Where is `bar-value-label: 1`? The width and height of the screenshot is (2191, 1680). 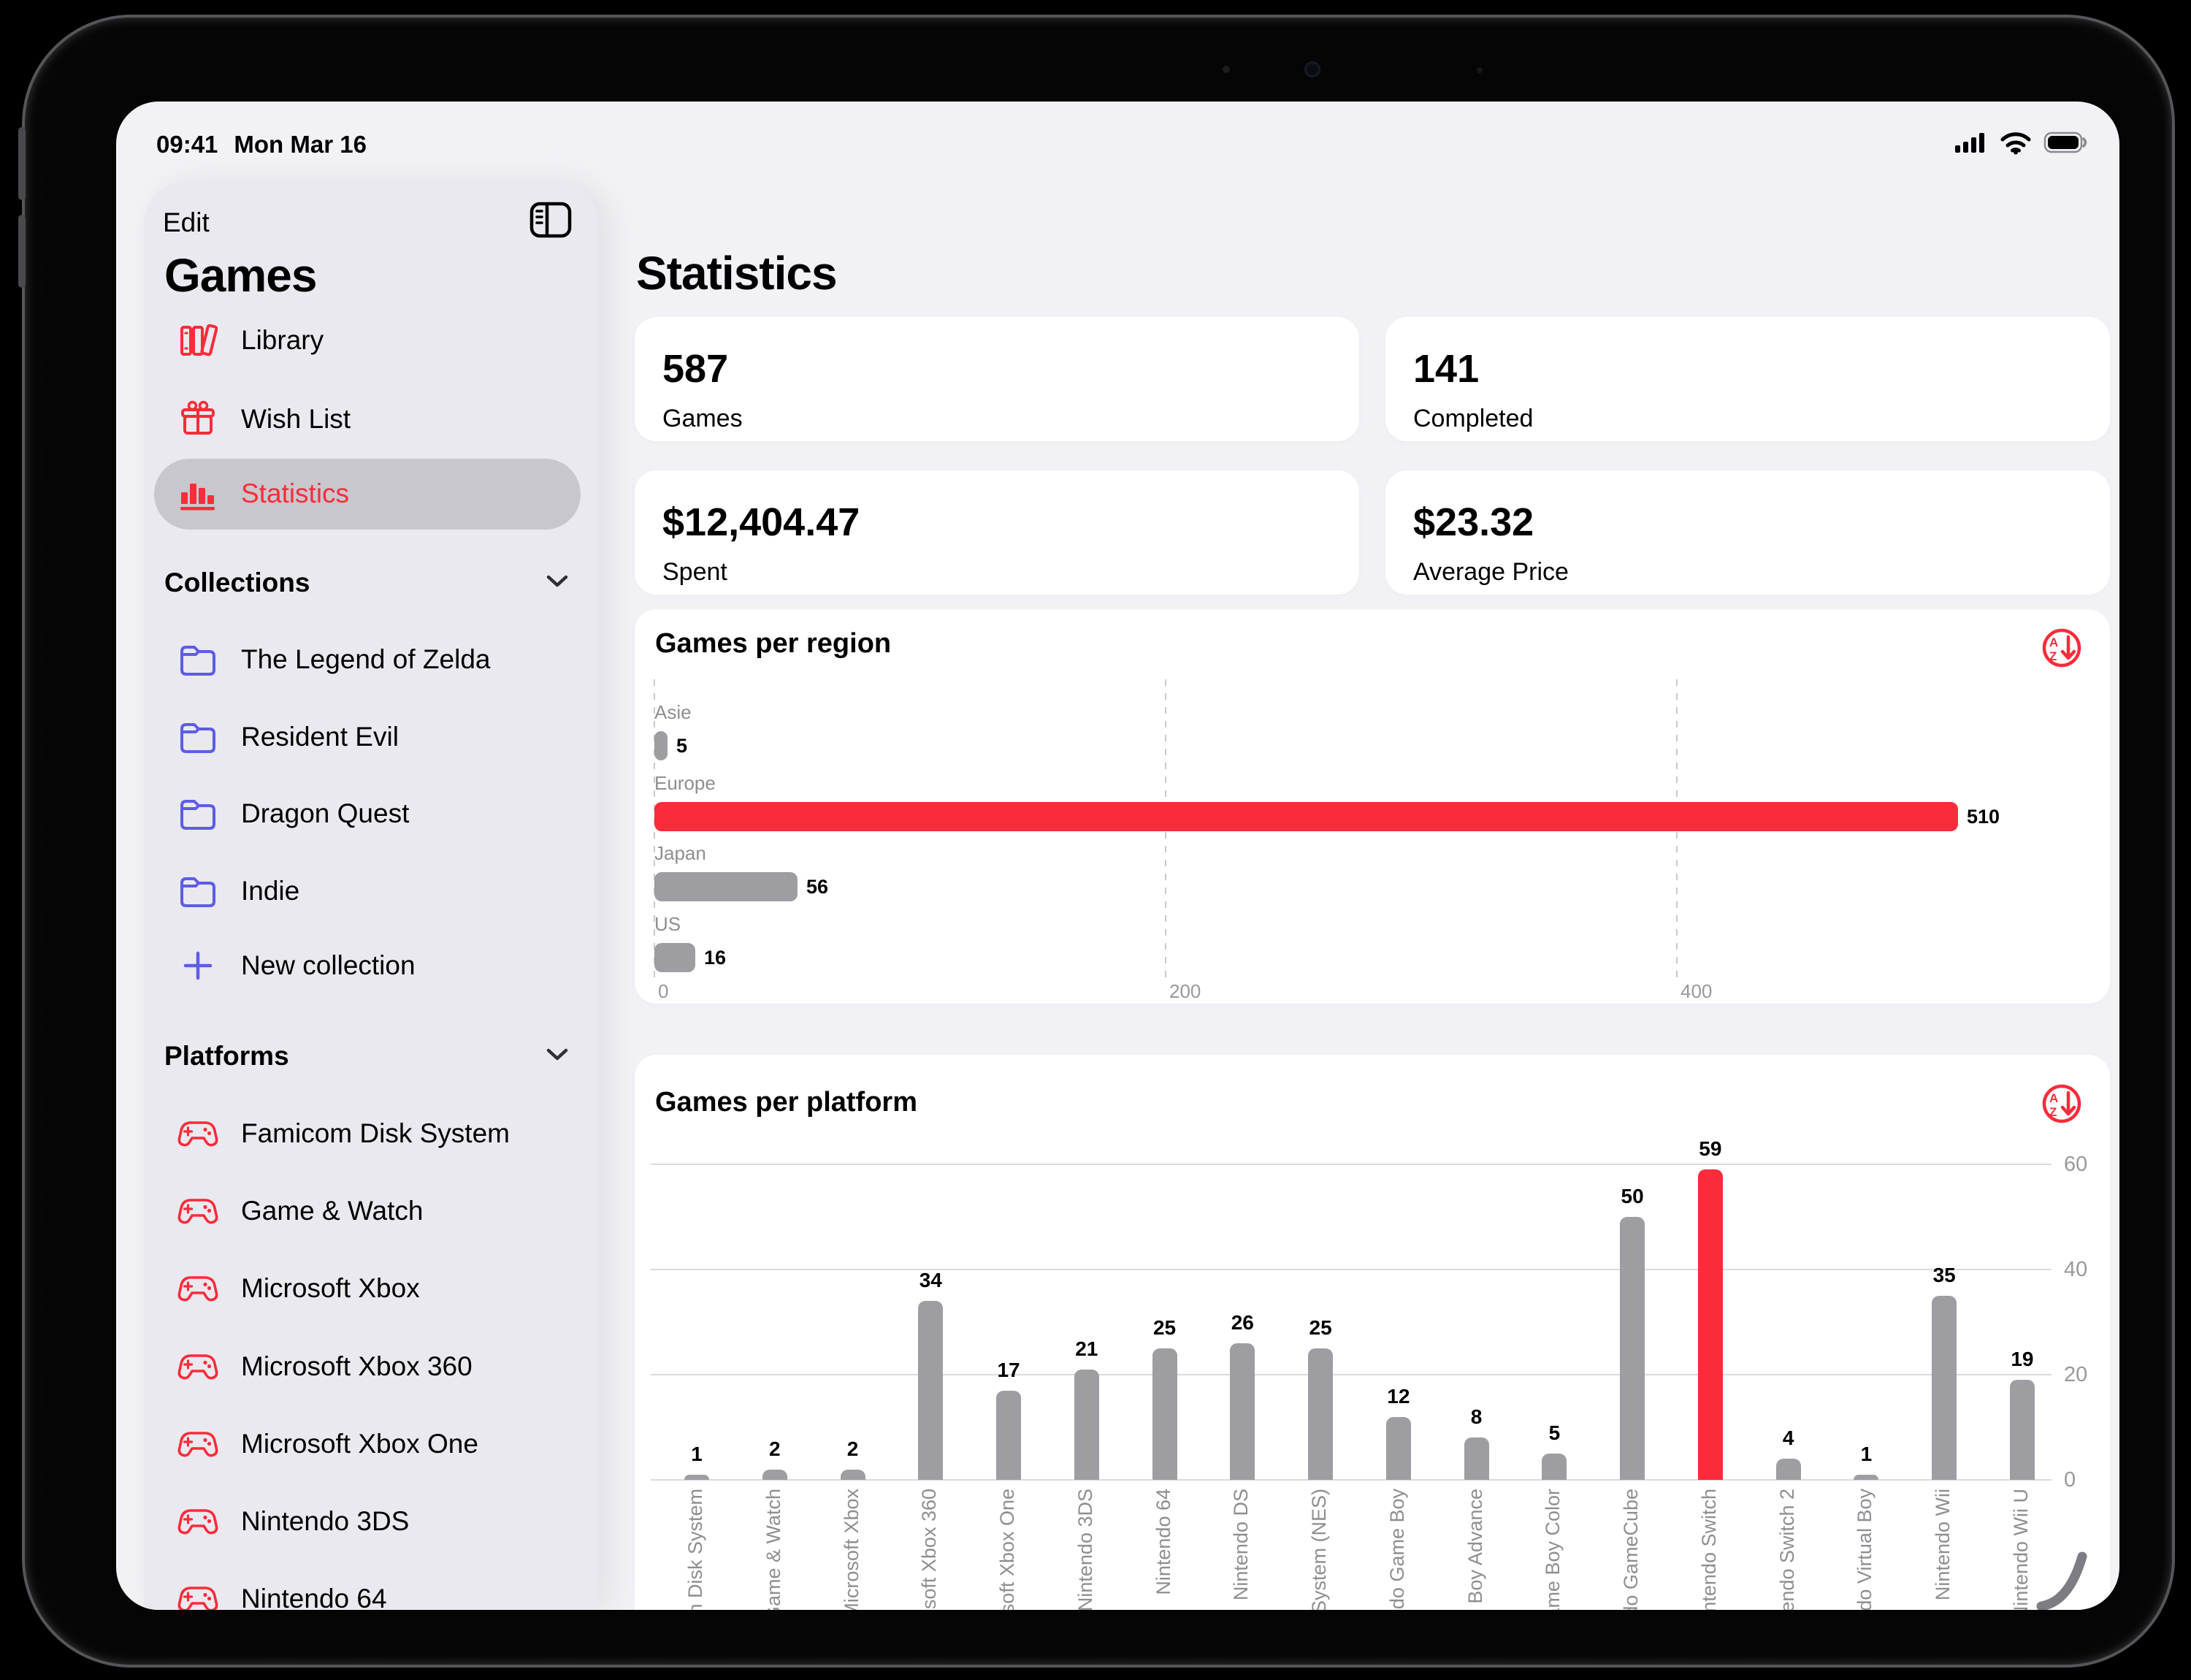 bar-value-label: 1 is located at coordinates (1866, 1454).